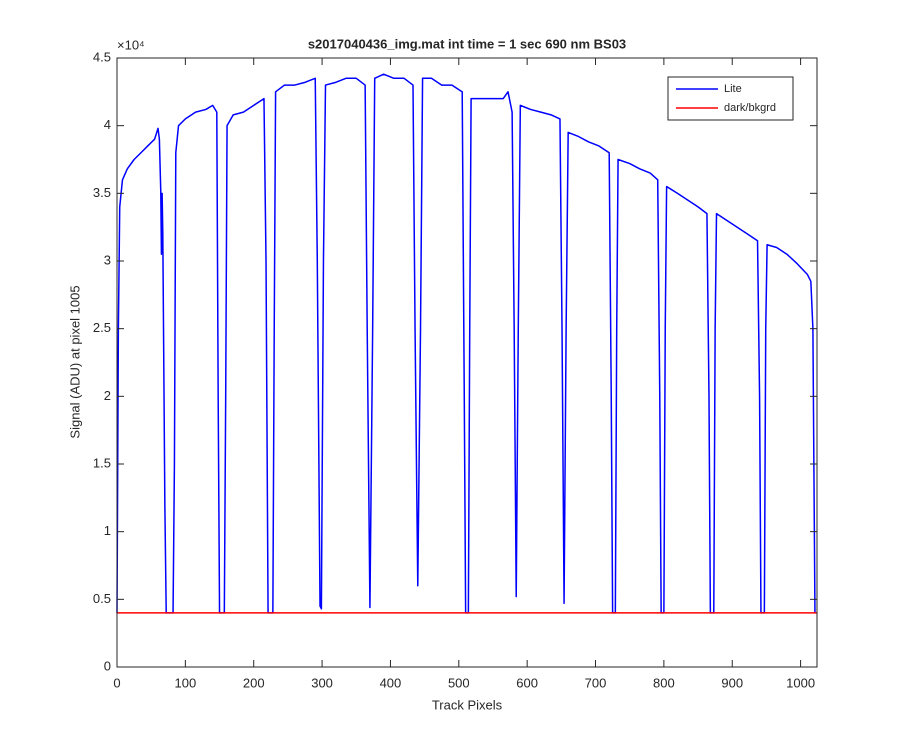 The height and width of the screenshot is (750, 900). What do you see at coordinates (732, 682) in the screenshot?
I see `x-tick-label: 900` at bounding box center [732, 682].